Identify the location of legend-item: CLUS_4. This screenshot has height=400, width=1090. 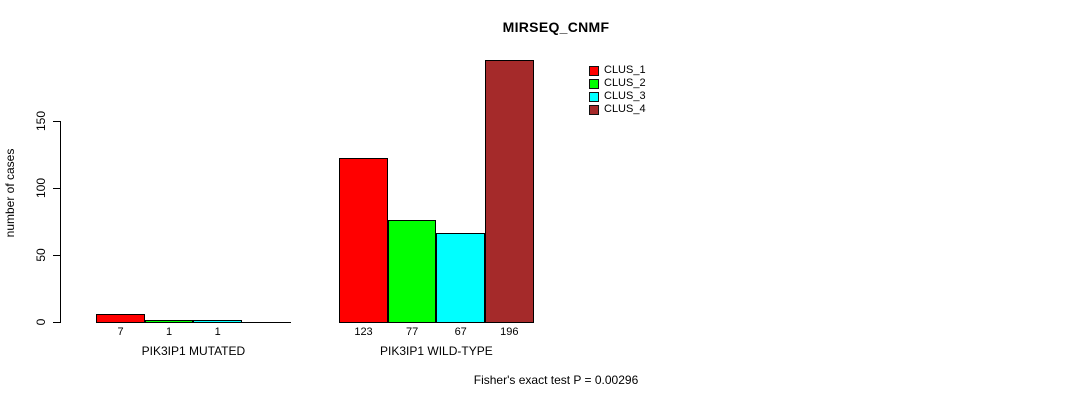
(617, 109).